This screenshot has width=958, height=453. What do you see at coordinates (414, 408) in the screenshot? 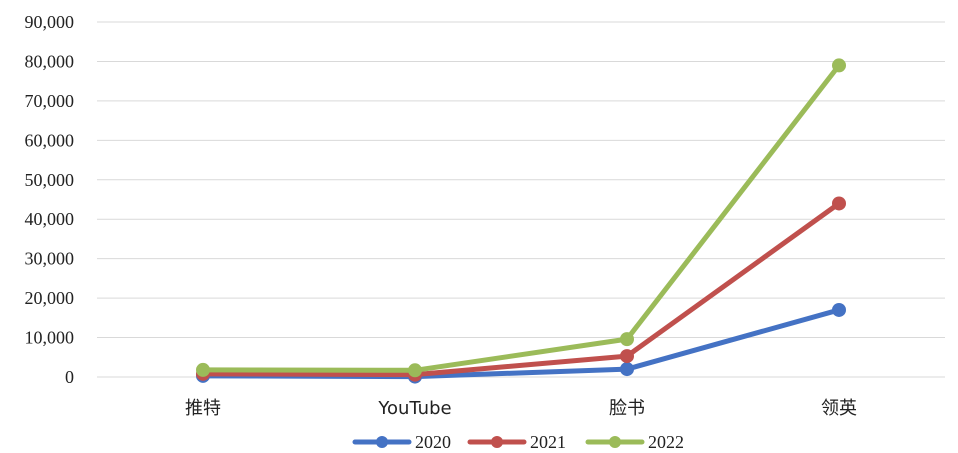
I see `x-category-label: YouTube` at bounding box center [414, 408].